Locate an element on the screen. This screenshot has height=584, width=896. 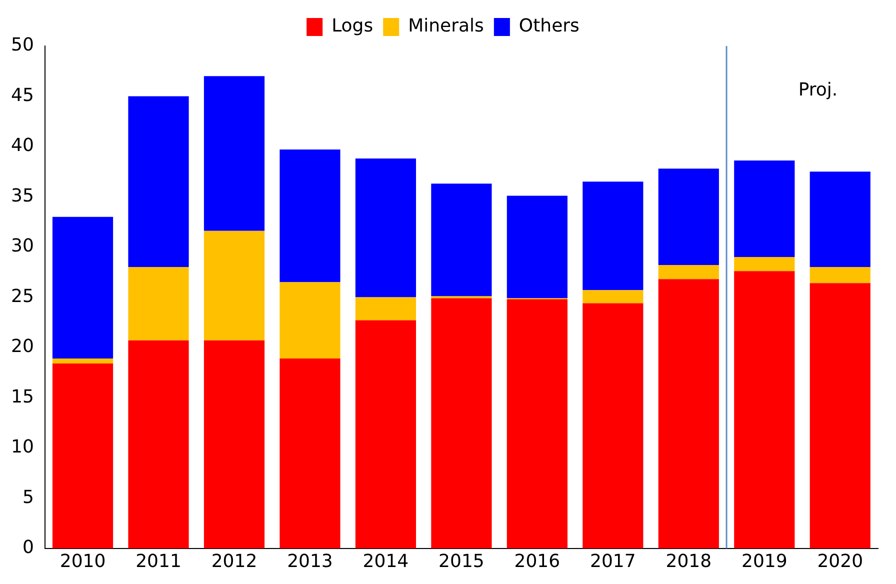
x-tick-label: 2016 is located at coordinates (537, 561).